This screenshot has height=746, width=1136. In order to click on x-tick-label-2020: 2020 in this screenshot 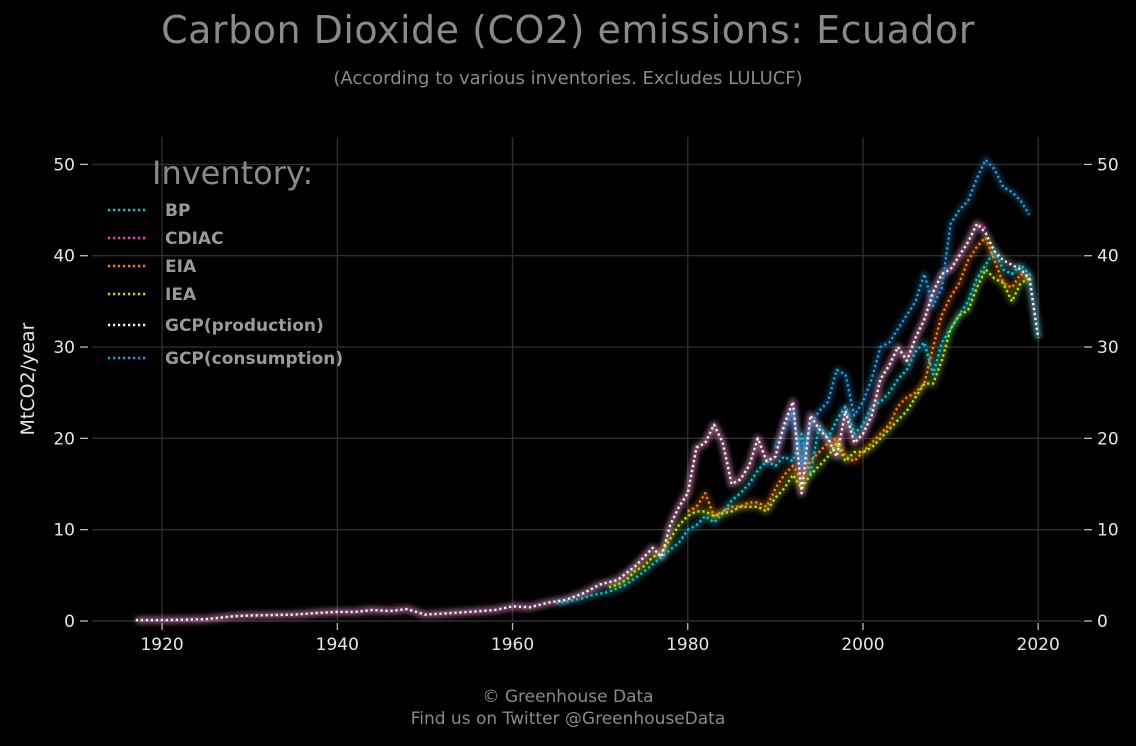, I will do `click(1038, 645)`.